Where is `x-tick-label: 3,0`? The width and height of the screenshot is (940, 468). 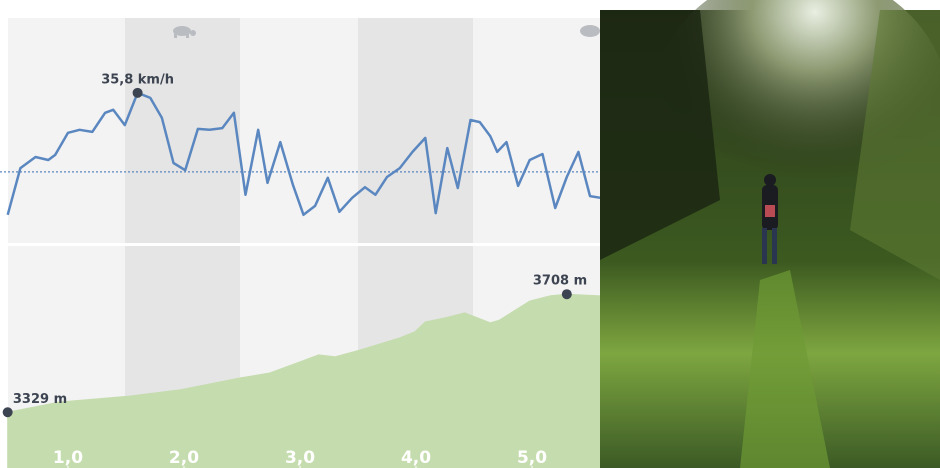
x-tick-label: 3,0 is located at coordinates (300, 458).